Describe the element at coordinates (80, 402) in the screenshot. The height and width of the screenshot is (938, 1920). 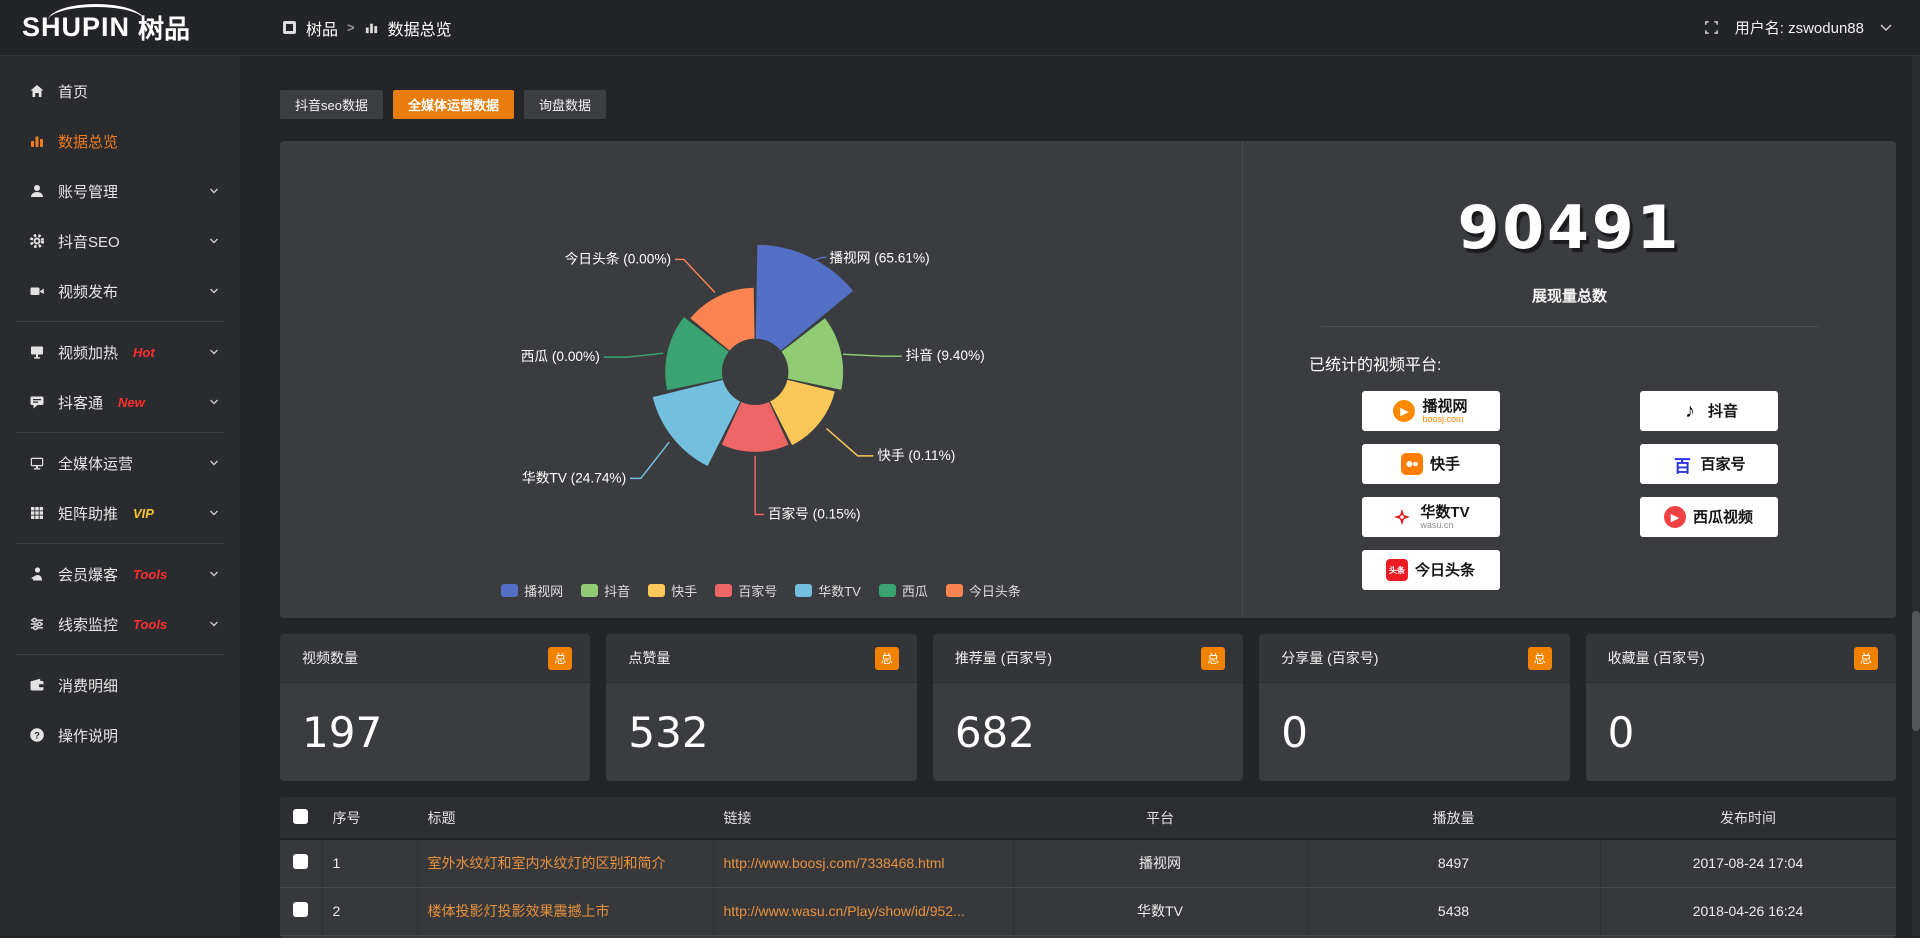
I see `sidebar-item-label: 抖客通` at that location.